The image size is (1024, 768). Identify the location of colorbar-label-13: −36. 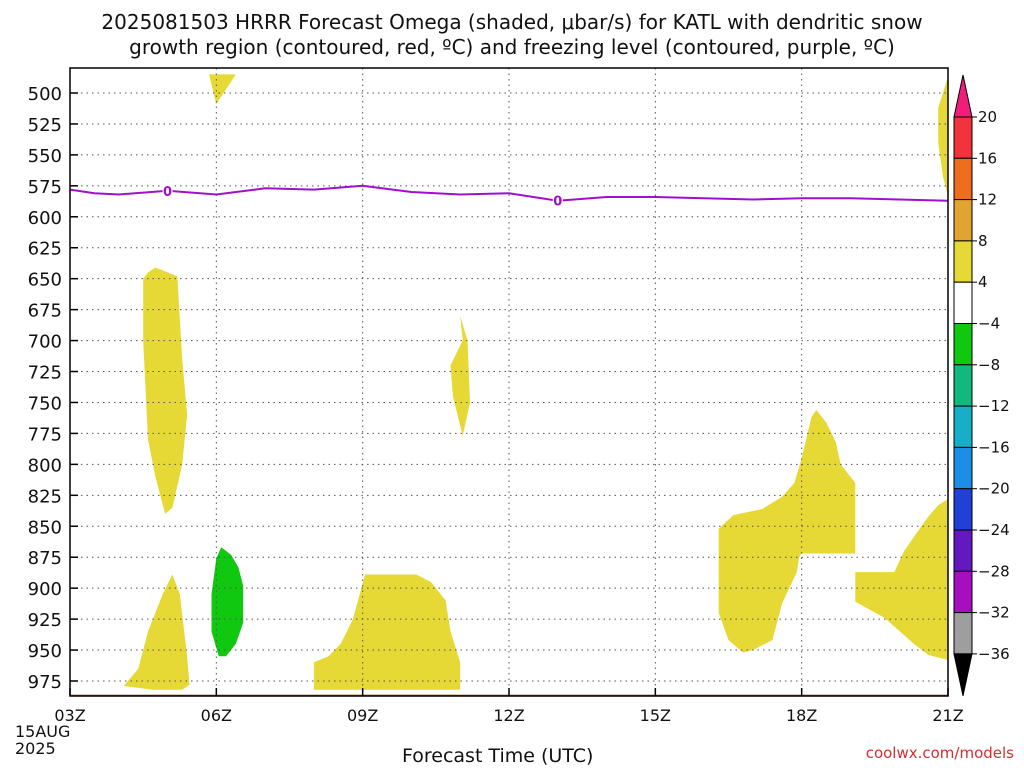
(994, 654).